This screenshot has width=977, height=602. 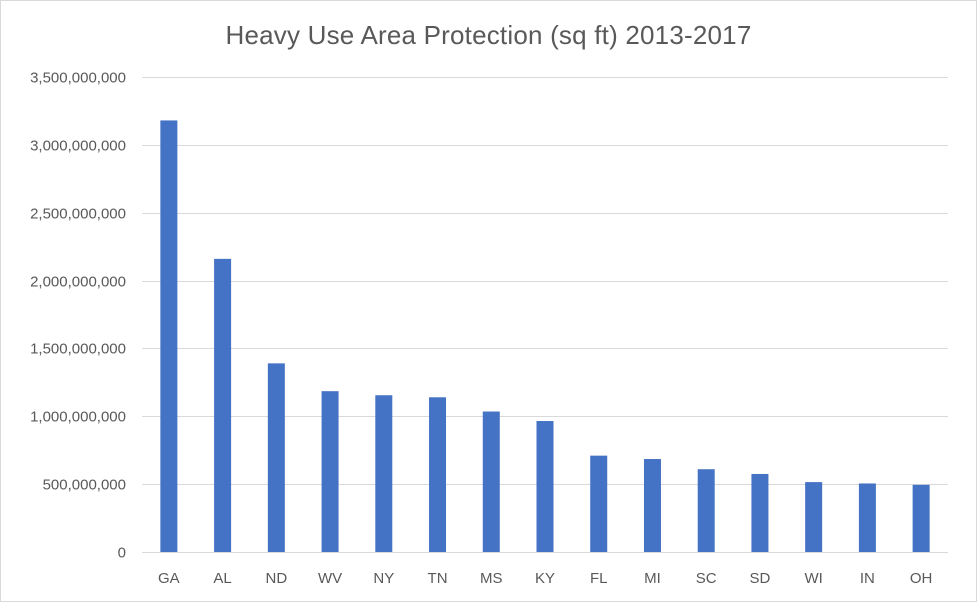 I want to click on x-tick-label: WI, so click(x=814, y=578).